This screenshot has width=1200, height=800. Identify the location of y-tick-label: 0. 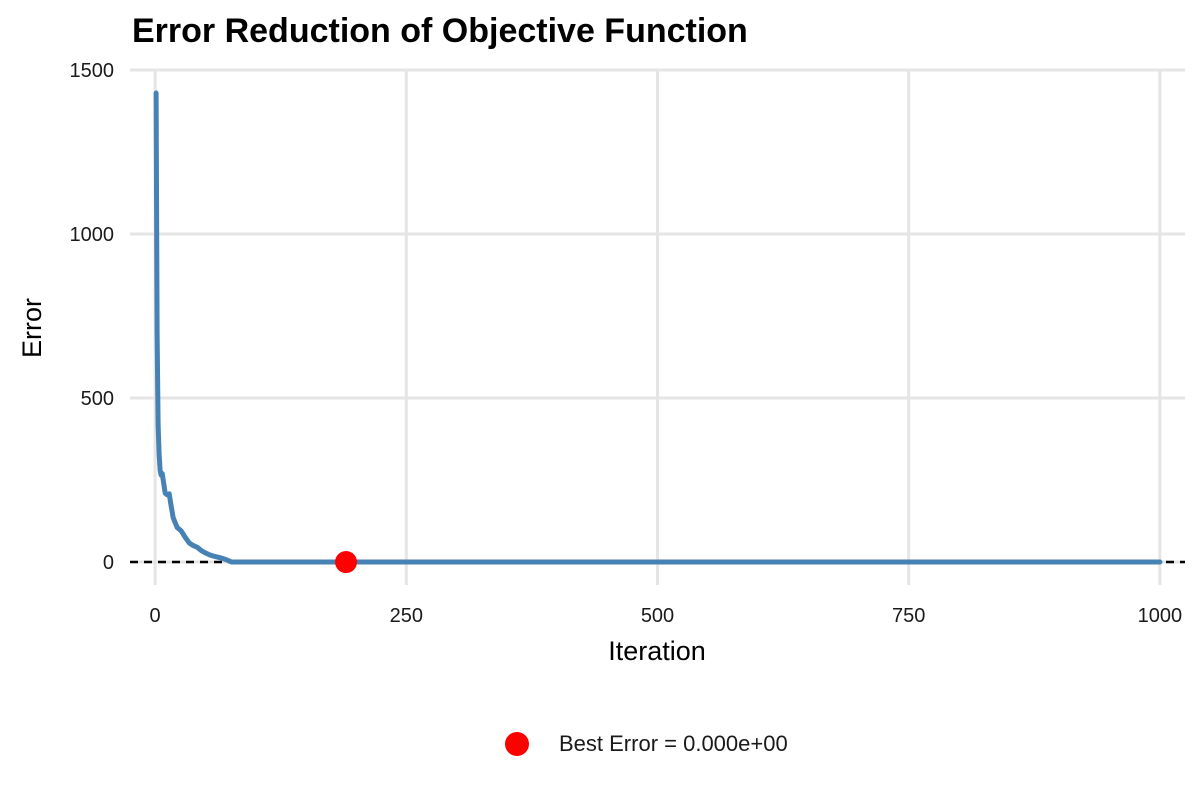
(108, 563).